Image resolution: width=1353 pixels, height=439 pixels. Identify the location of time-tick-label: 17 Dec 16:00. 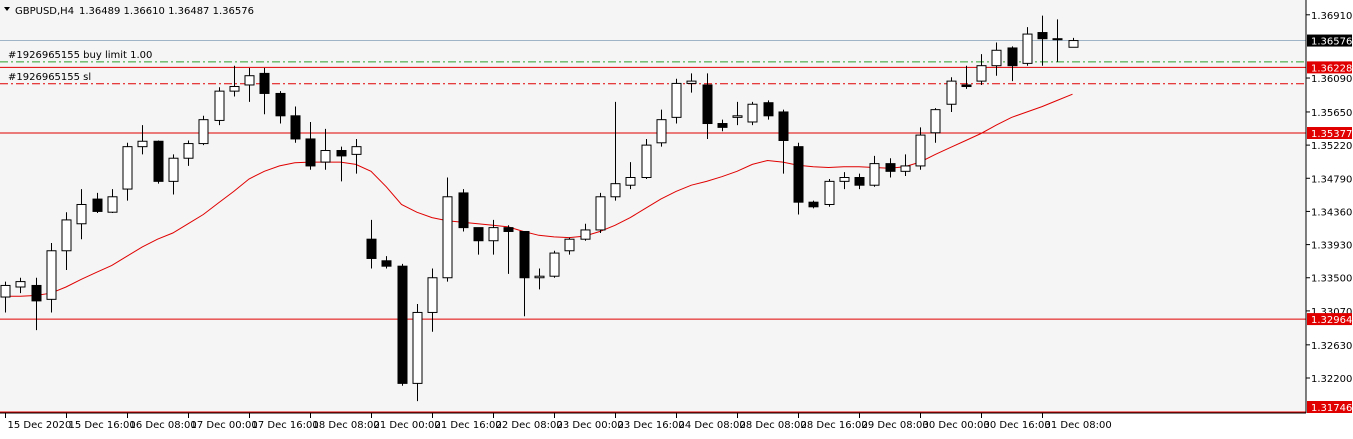
(285, 425).